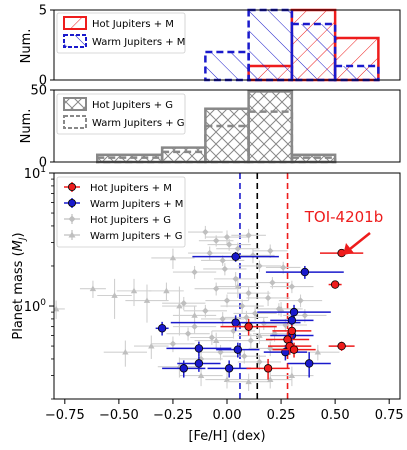 The image size is (407, 450). Describe the element at coordinates (121, 114) in the screenshot. I see `mid-legend: Hot Jupiters + G Warm Jupiters + G` at that location.